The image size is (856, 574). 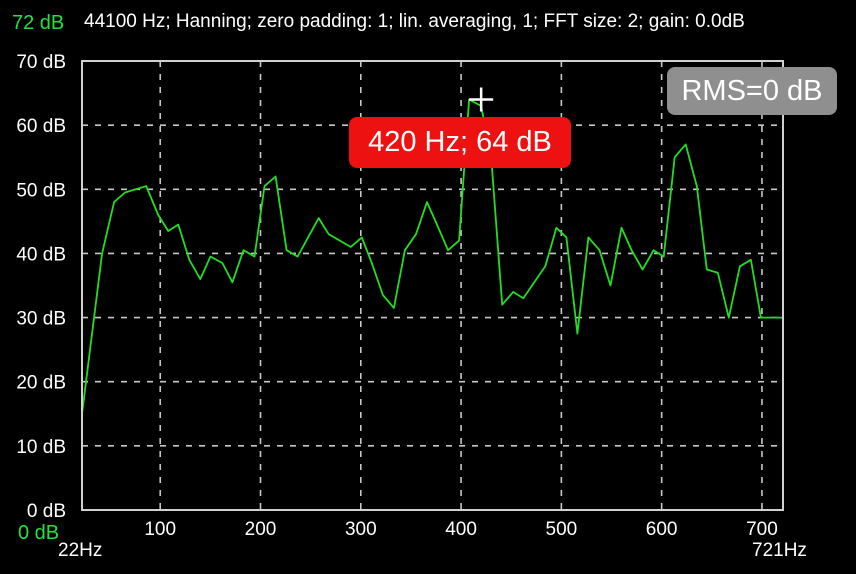 What do you see at coordinates (41, 126) in the screenshot?
I see `y-tick-label: 60 dB` at bounding box center [41, 126].